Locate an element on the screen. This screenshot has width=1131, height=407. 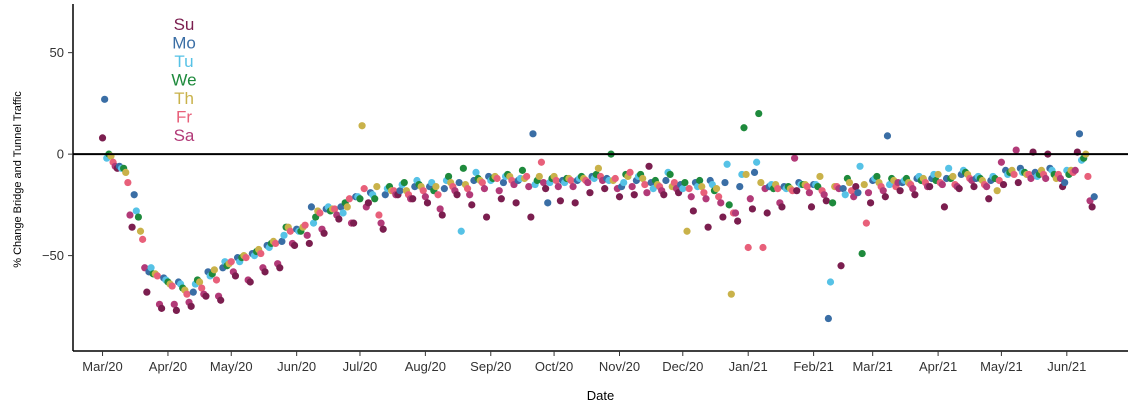
y-tick-label: 0 is located at coordinates (60, 154).